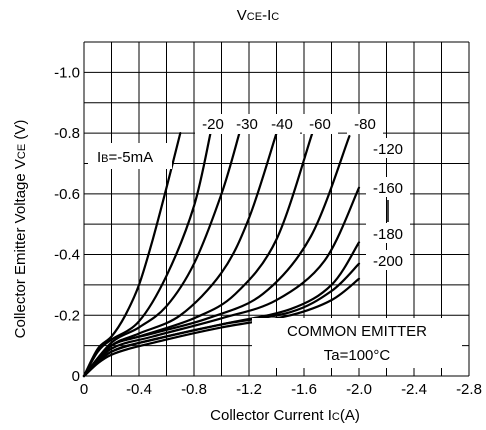  Describe the element at coordinates (67, 194) in the screenshot. I see `y-tick-label: -0.6` at that location.